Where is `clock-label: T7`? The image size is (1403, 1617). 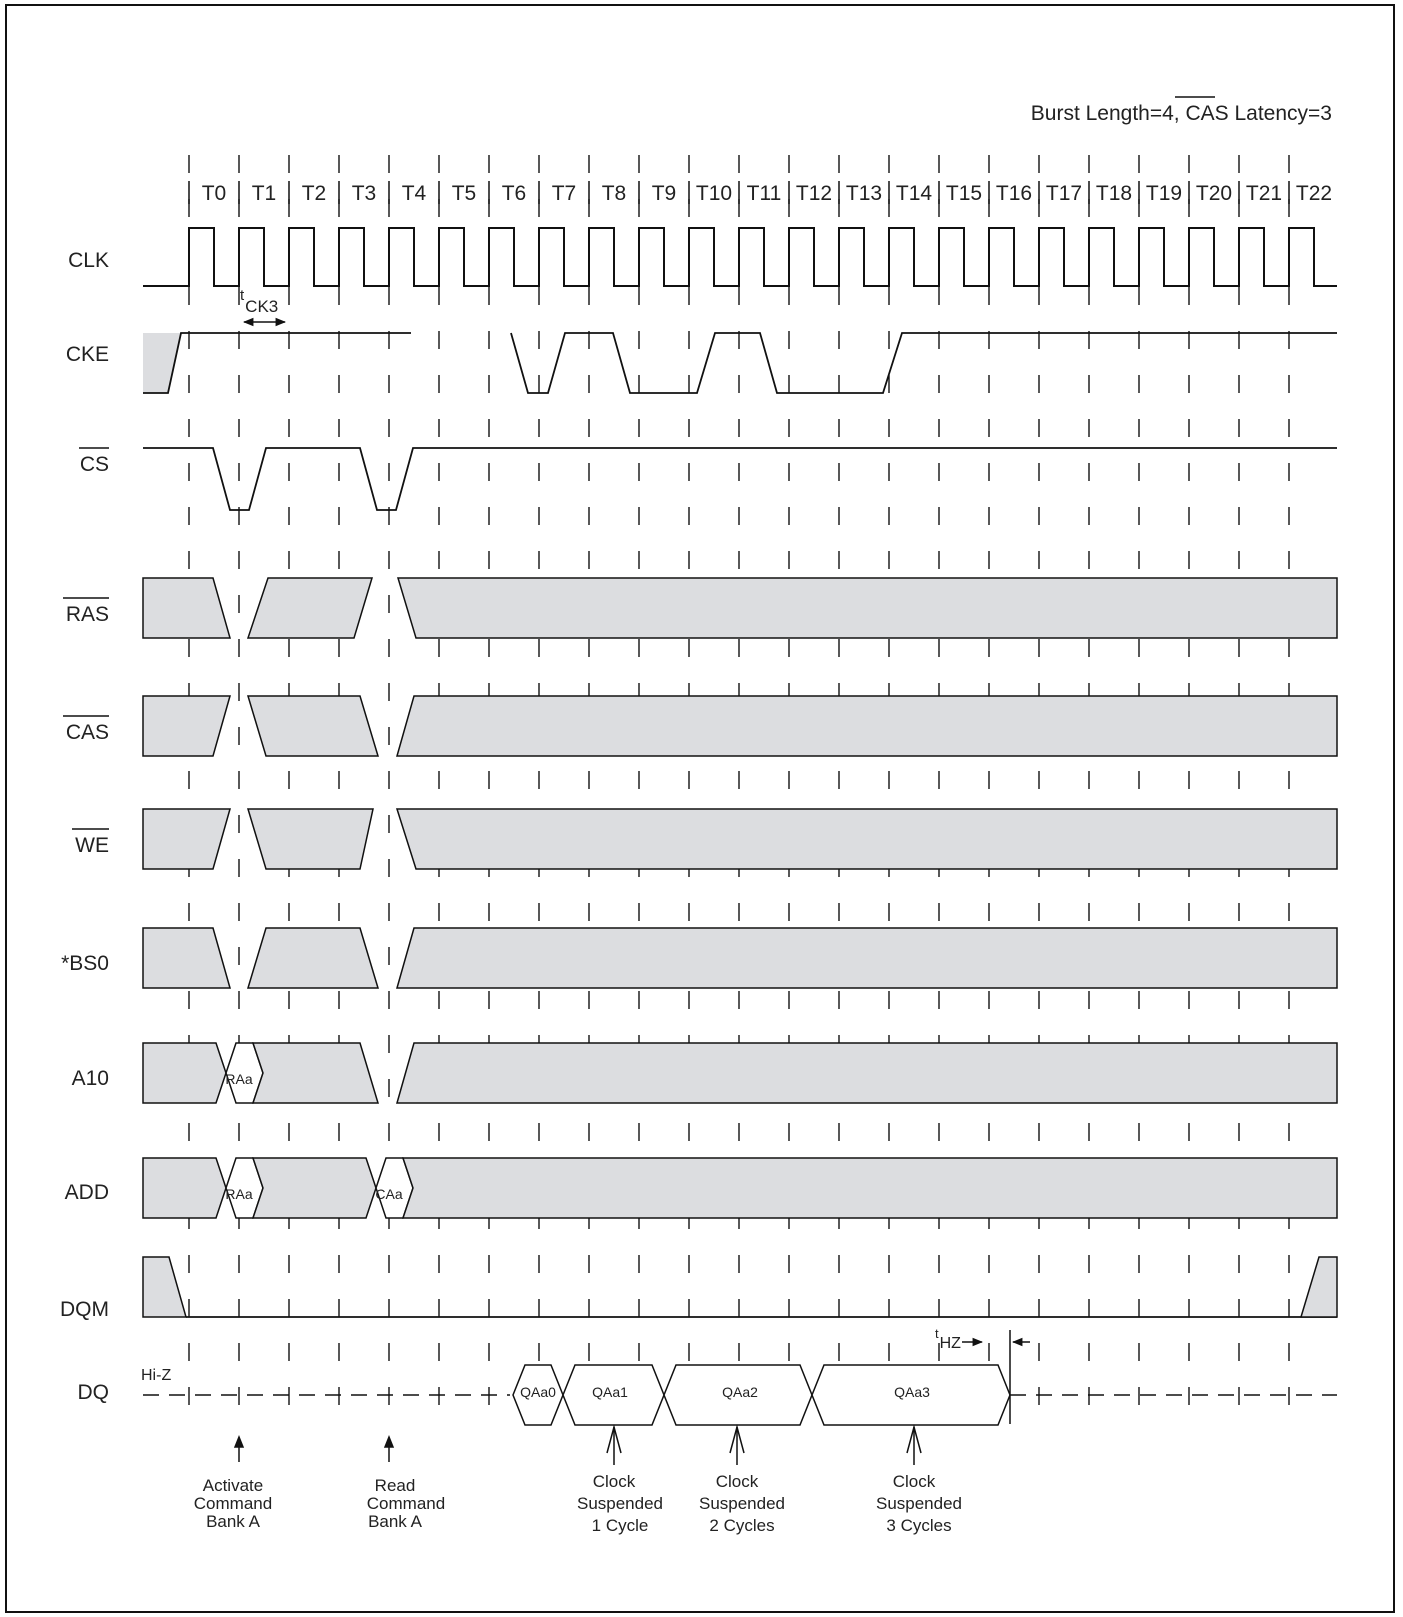 clock-label: T7 is located at coordinates (564, 193).